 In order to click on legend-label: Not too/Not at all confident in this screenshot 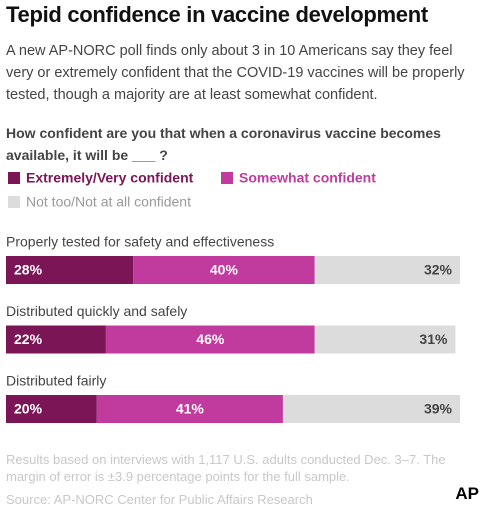, I will do `click(108, 202)`.